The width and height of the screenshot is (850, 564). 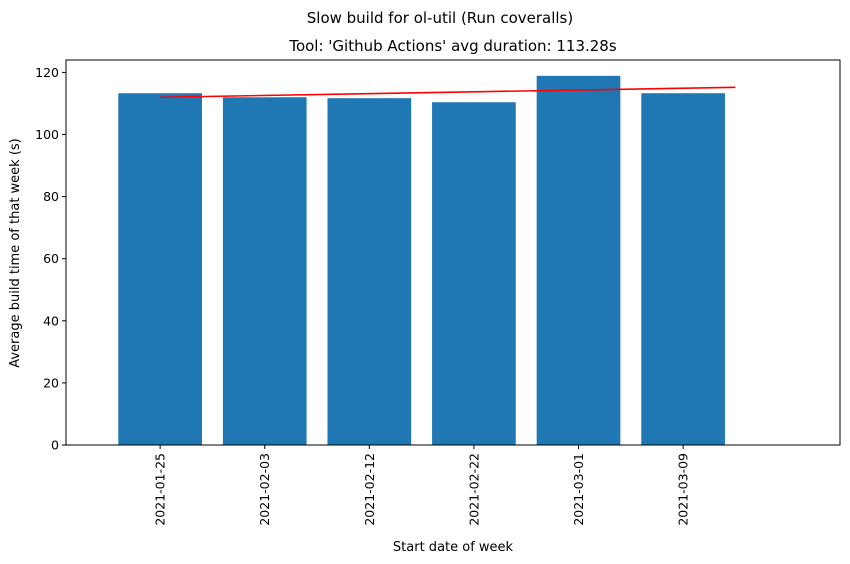 I want to click on x-tick-label: 2021-01-25, so click(x=160, y=489).